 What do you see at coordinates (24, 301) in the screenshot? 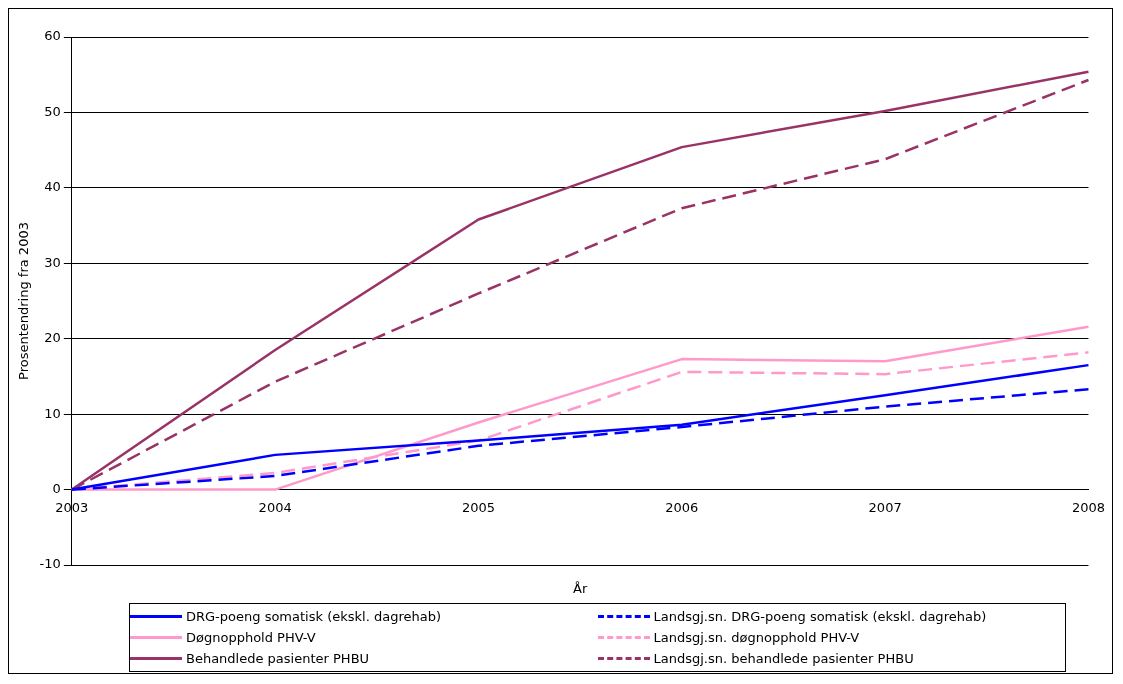
I see `y-axis-title: Prosentendring fra 2003` at bounding box center [24, 301].